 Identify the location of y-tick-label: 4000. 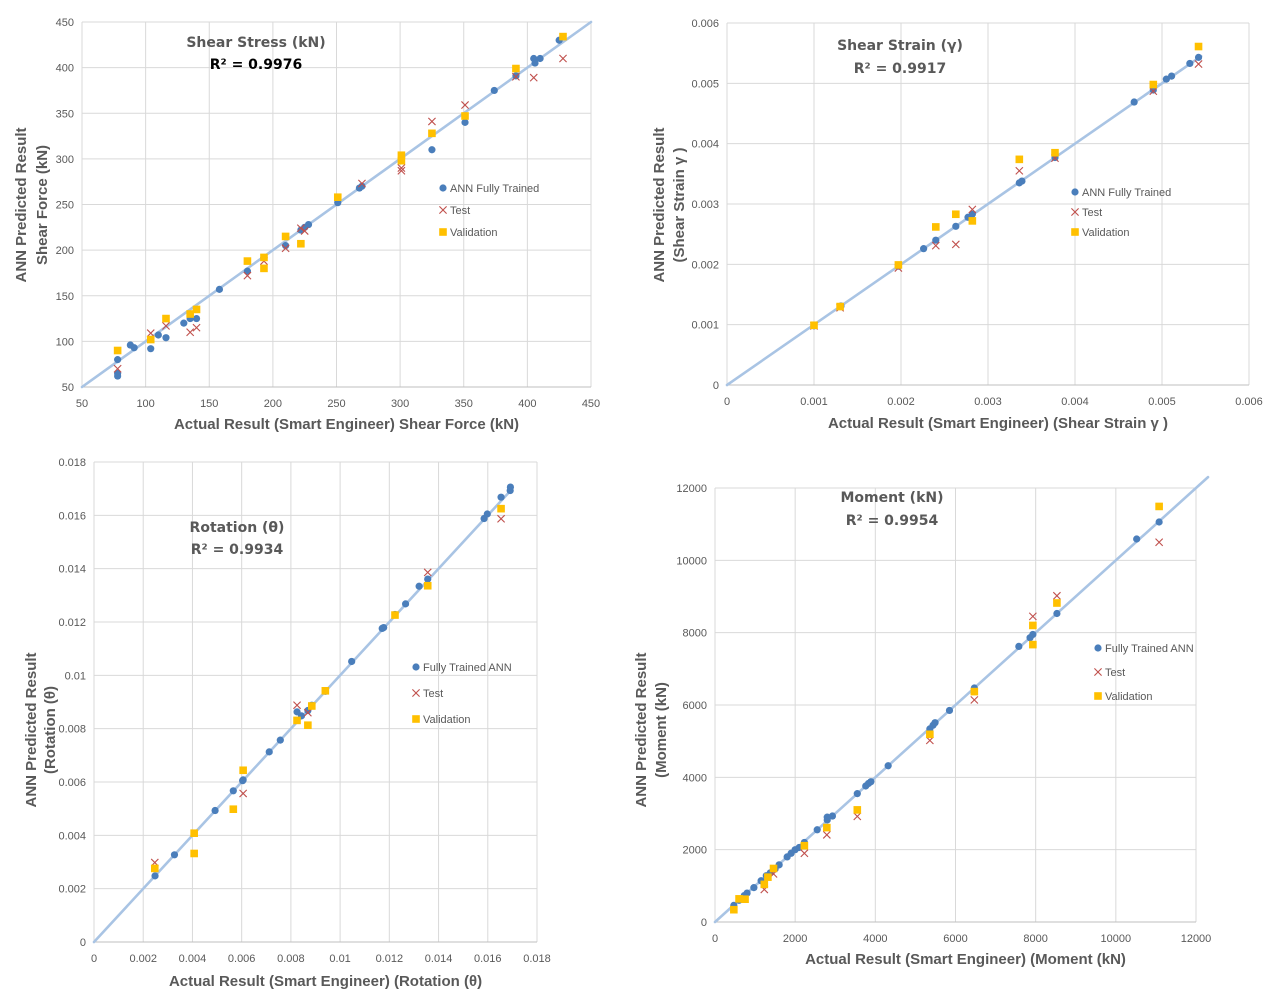
(695, 778).